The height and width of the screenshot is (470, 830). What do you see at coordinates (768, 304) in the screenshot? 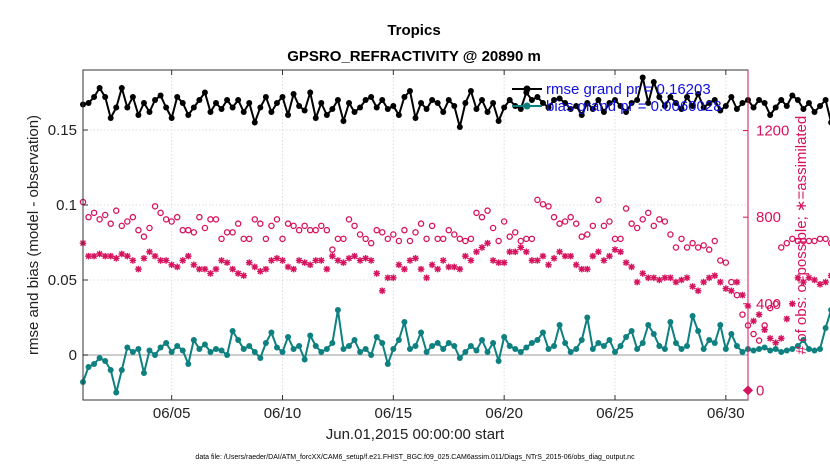
I see `y-tick-label-right: 400` at bounding box center [768, 304].